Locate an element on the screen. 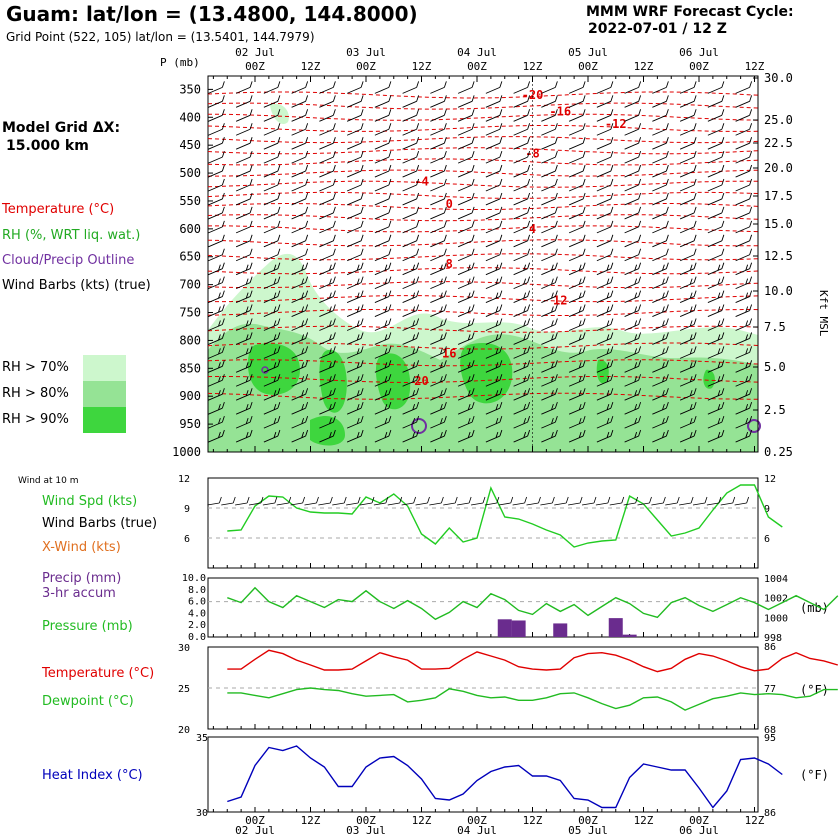  pressure-tick-label: 450 is located at coordinates (190, 145).